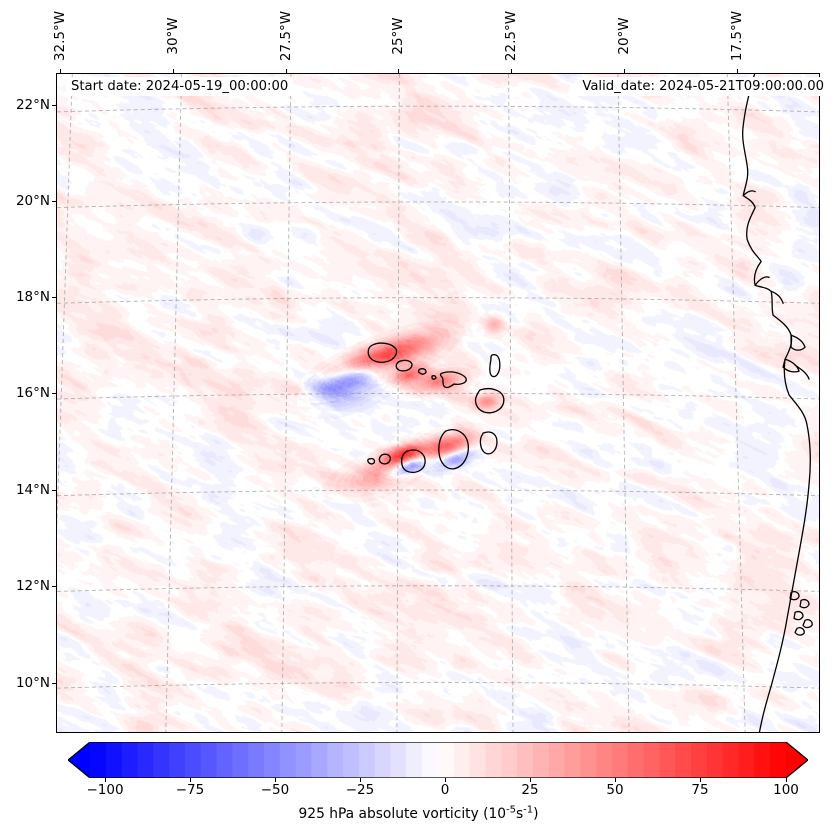  What do you see at coordinates (384, 459) in the screenshot?
I see `island-brava` at bounding box center [384, 459].